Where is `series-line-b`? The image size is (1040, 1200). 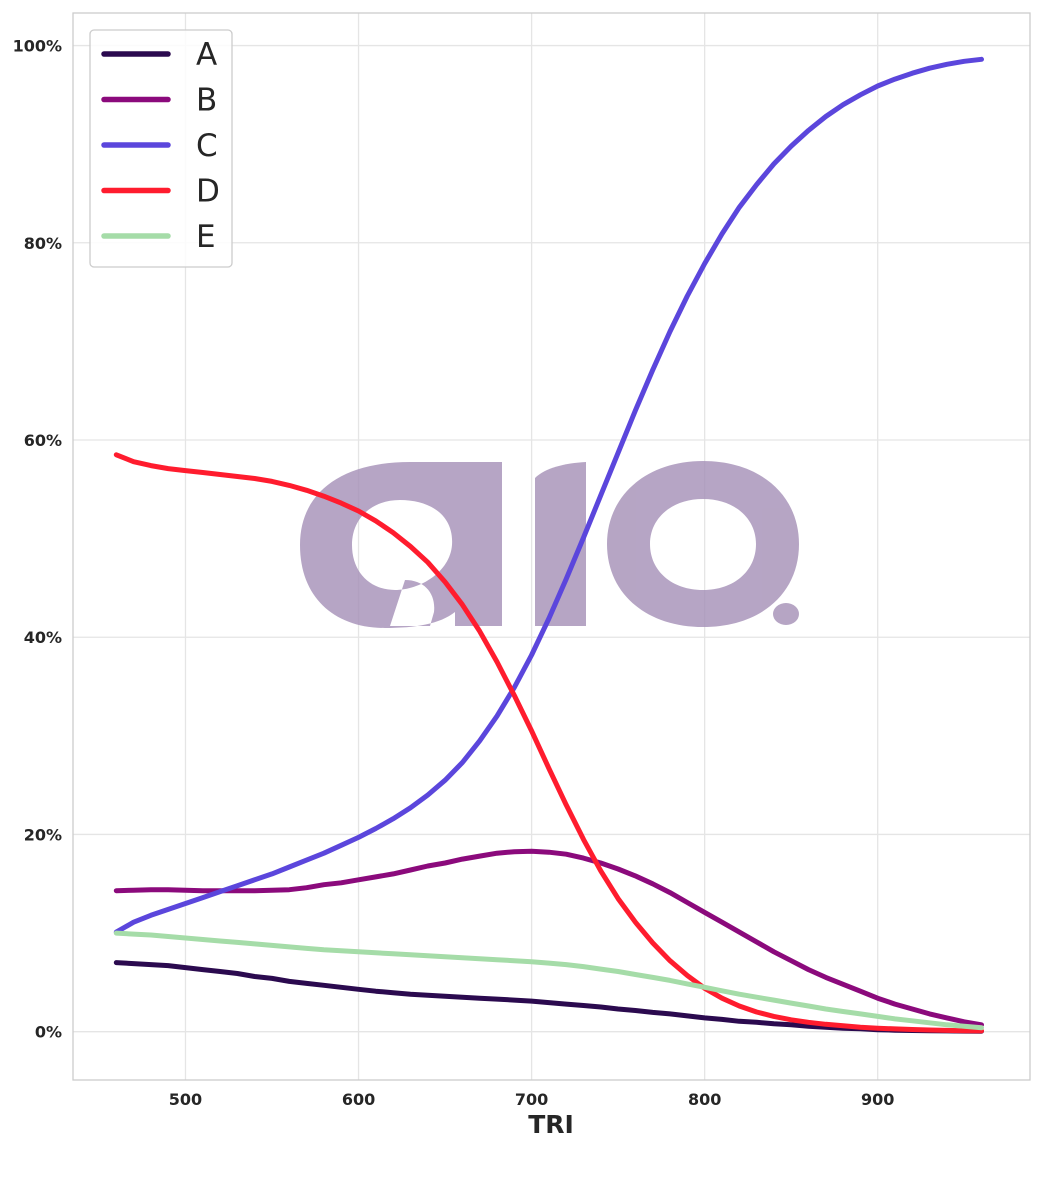
series-line-b is located at coordinates (548, 938).